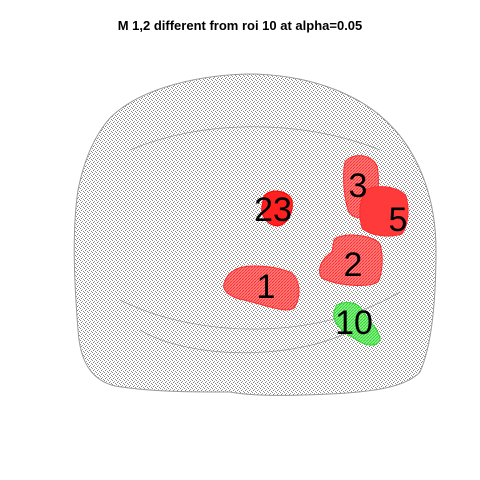  I want to click on roi-2-label: 2, so click(353, 265).